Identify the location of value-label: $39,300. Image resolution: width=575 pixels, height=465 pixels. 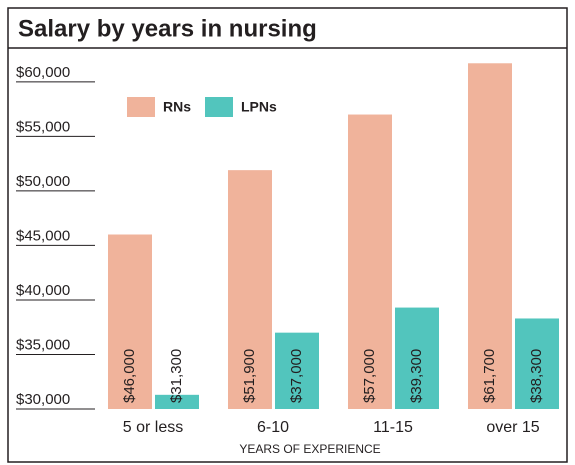
(416, 376).